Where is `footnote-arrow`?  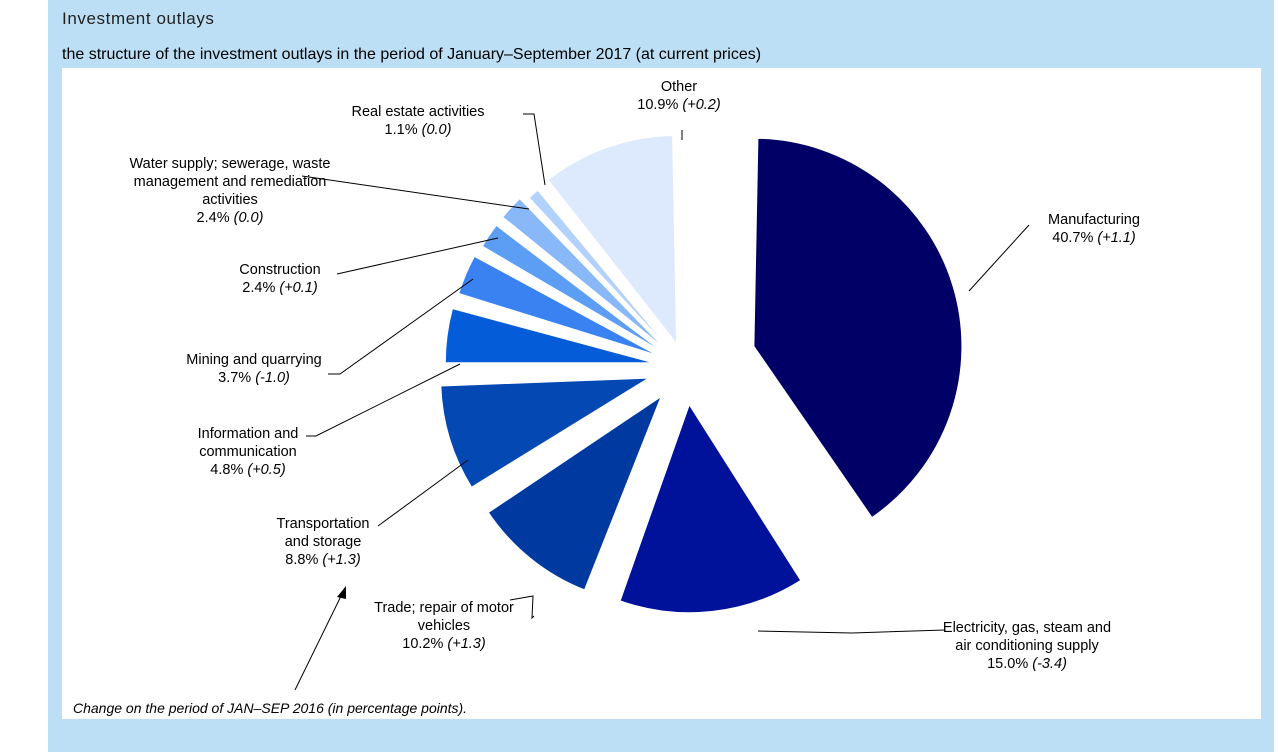 footnote-arrow is located at coordinates (318, 642).